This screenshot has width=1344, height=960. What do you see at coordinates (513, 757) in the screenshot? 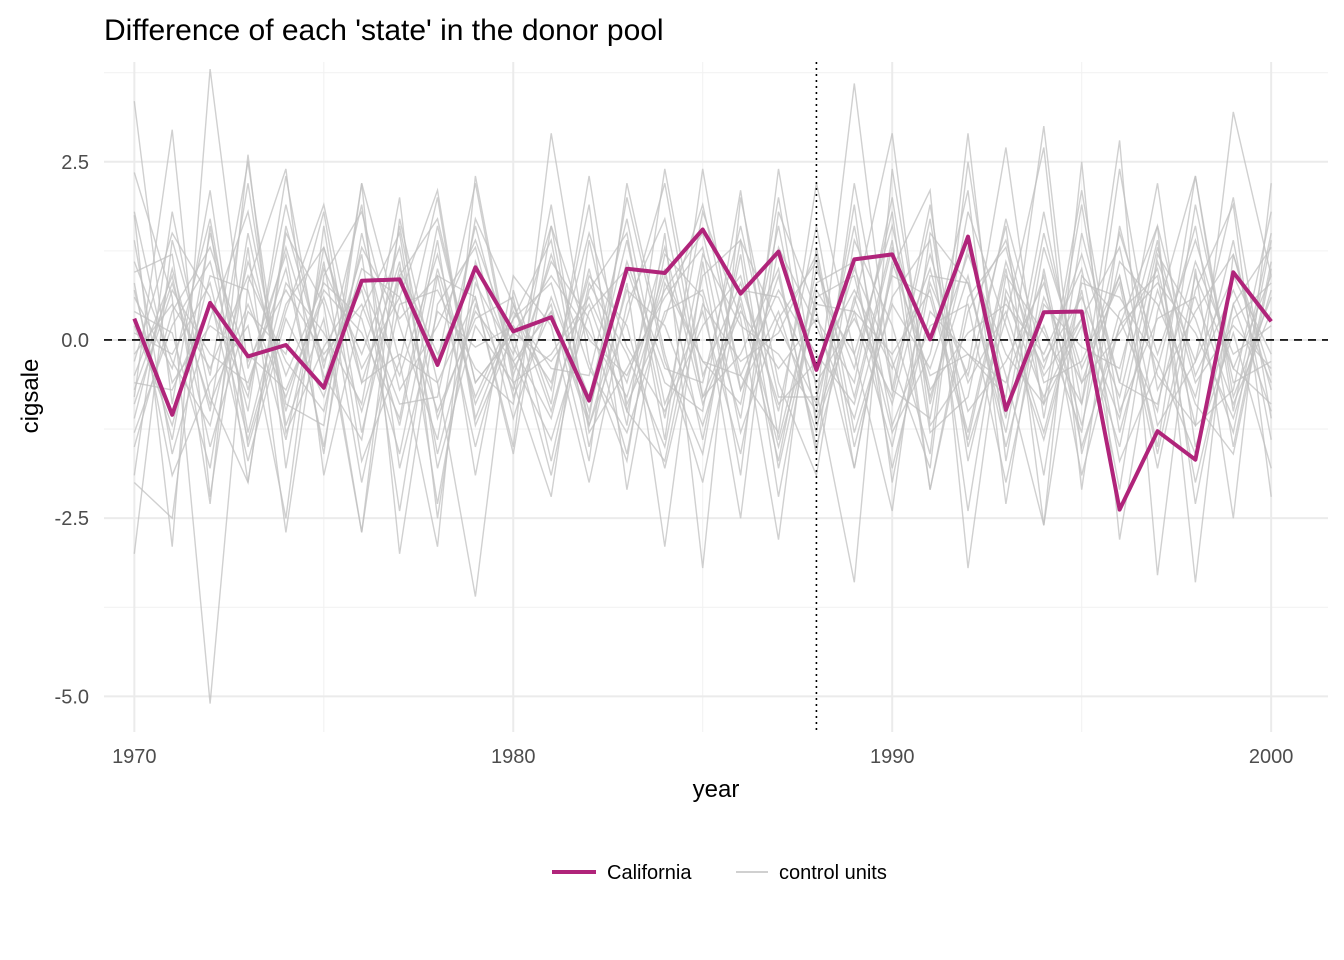
I see `x-tick-label: 1980` at bounding box center [513, 757].